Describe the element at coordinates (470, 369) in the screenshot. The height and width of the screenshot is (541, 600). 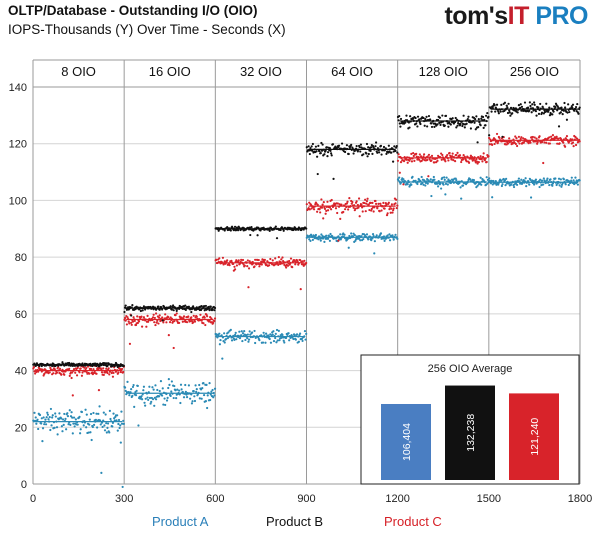
I see `inset-title: 256 OIO Average` at that location.